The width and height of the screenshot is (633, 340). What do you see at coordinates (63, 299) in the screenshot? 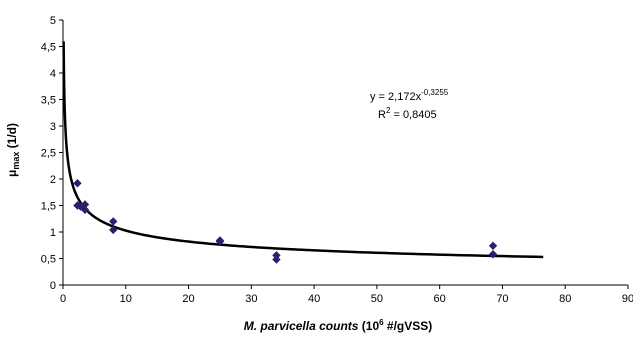
I see `x-tick-label: 0` at bounding box center [63, 299].